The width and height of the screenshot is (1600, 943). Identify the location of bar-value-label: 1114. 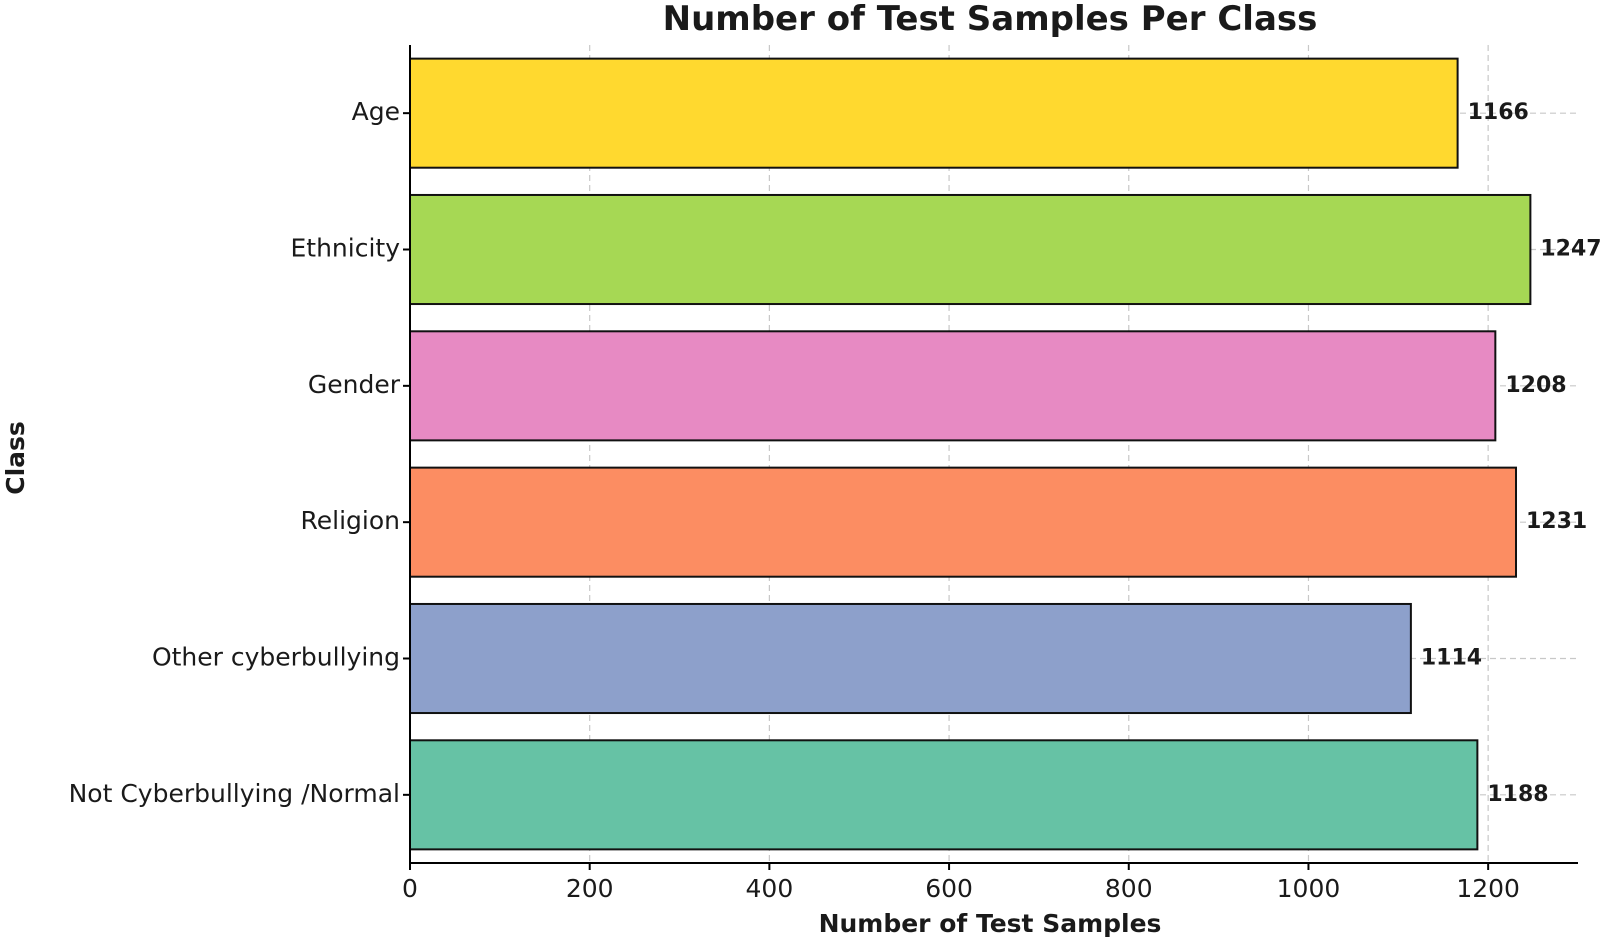
(1451, 658).